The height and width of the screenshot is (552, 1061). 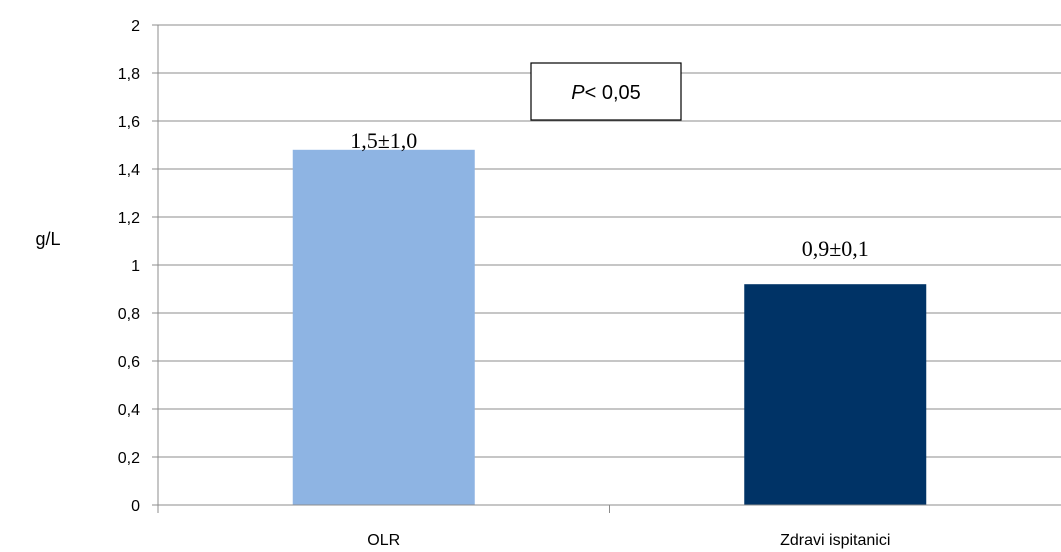 What do you see at coordinates (835, 394) in the screenshot?
I see `bar-zdravi-ispitanici` at bounding box center [835, 394].